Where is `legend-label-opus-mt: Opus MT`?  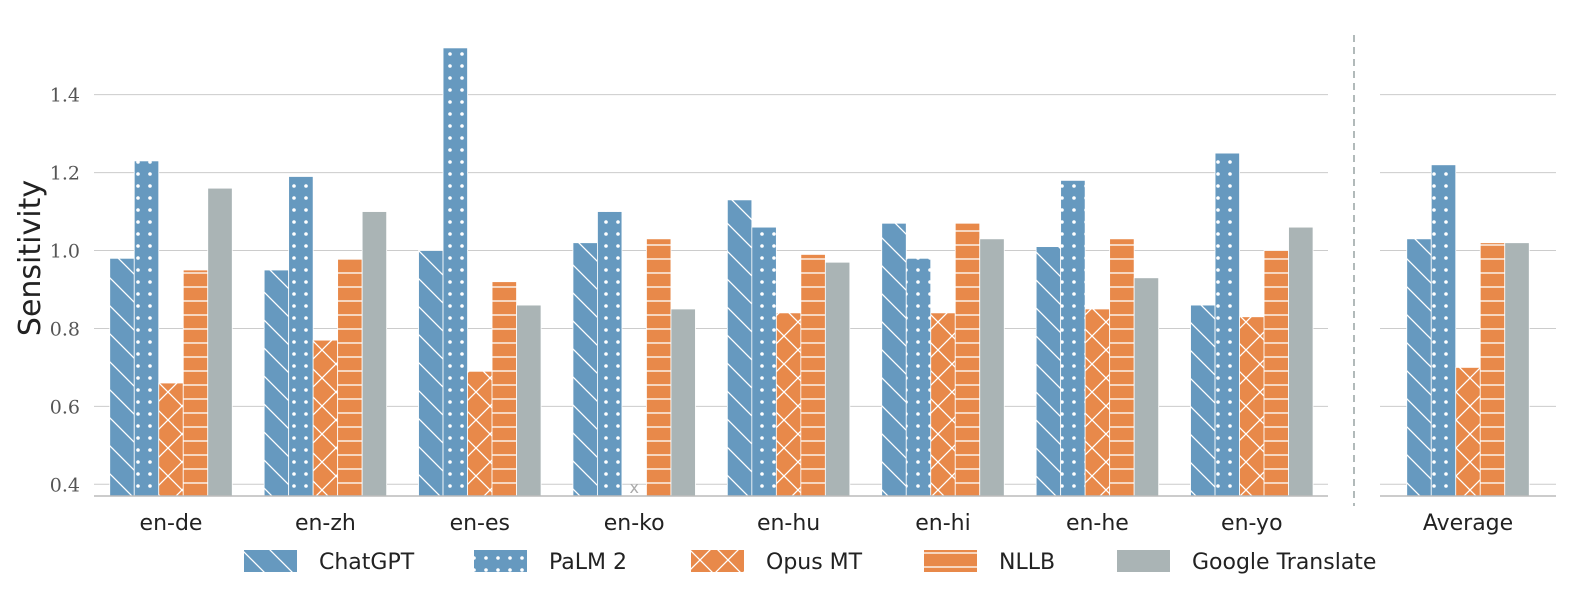
legend-label-opus-mt: Opus MT is located at coordinates (814, 562).